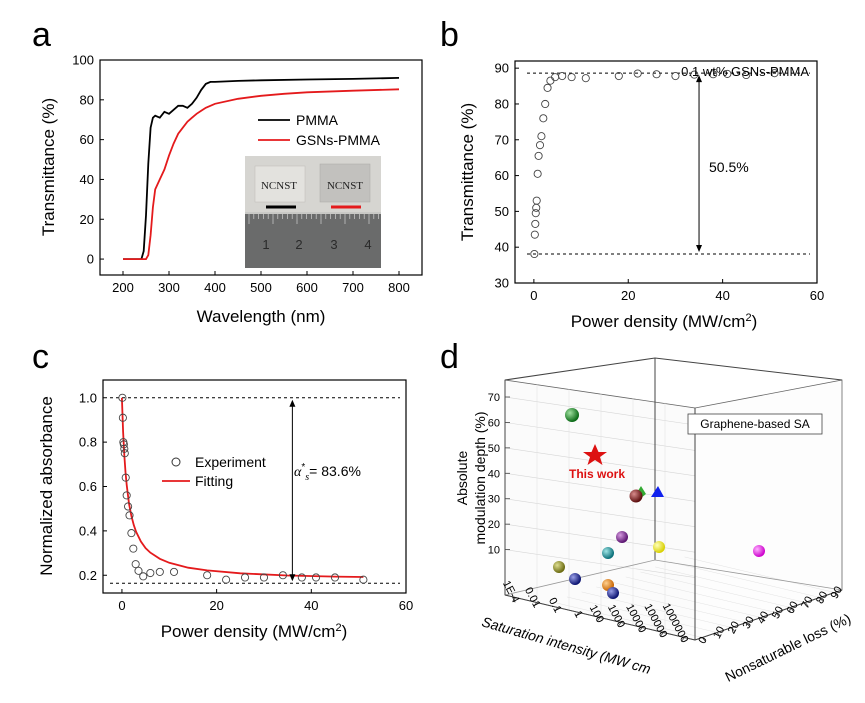 This screenshot has width=865, height=703. What do you see at coordinates (261, 174) in the screenshot?
I see `series-line-gsns-pmma` at bounding box center [261, 174].